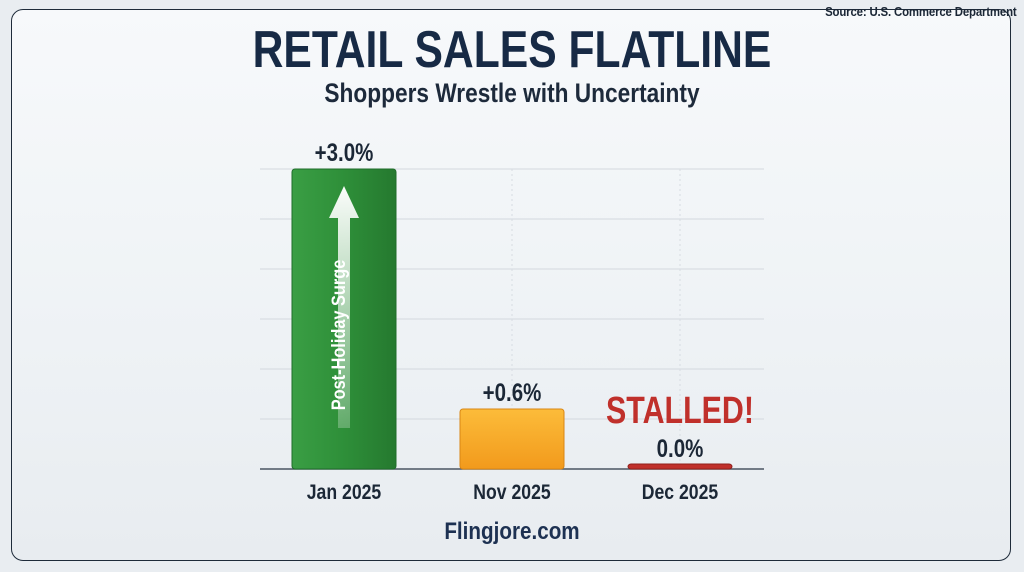  I want to click on data-label: +0.6%, so click(512, 392).